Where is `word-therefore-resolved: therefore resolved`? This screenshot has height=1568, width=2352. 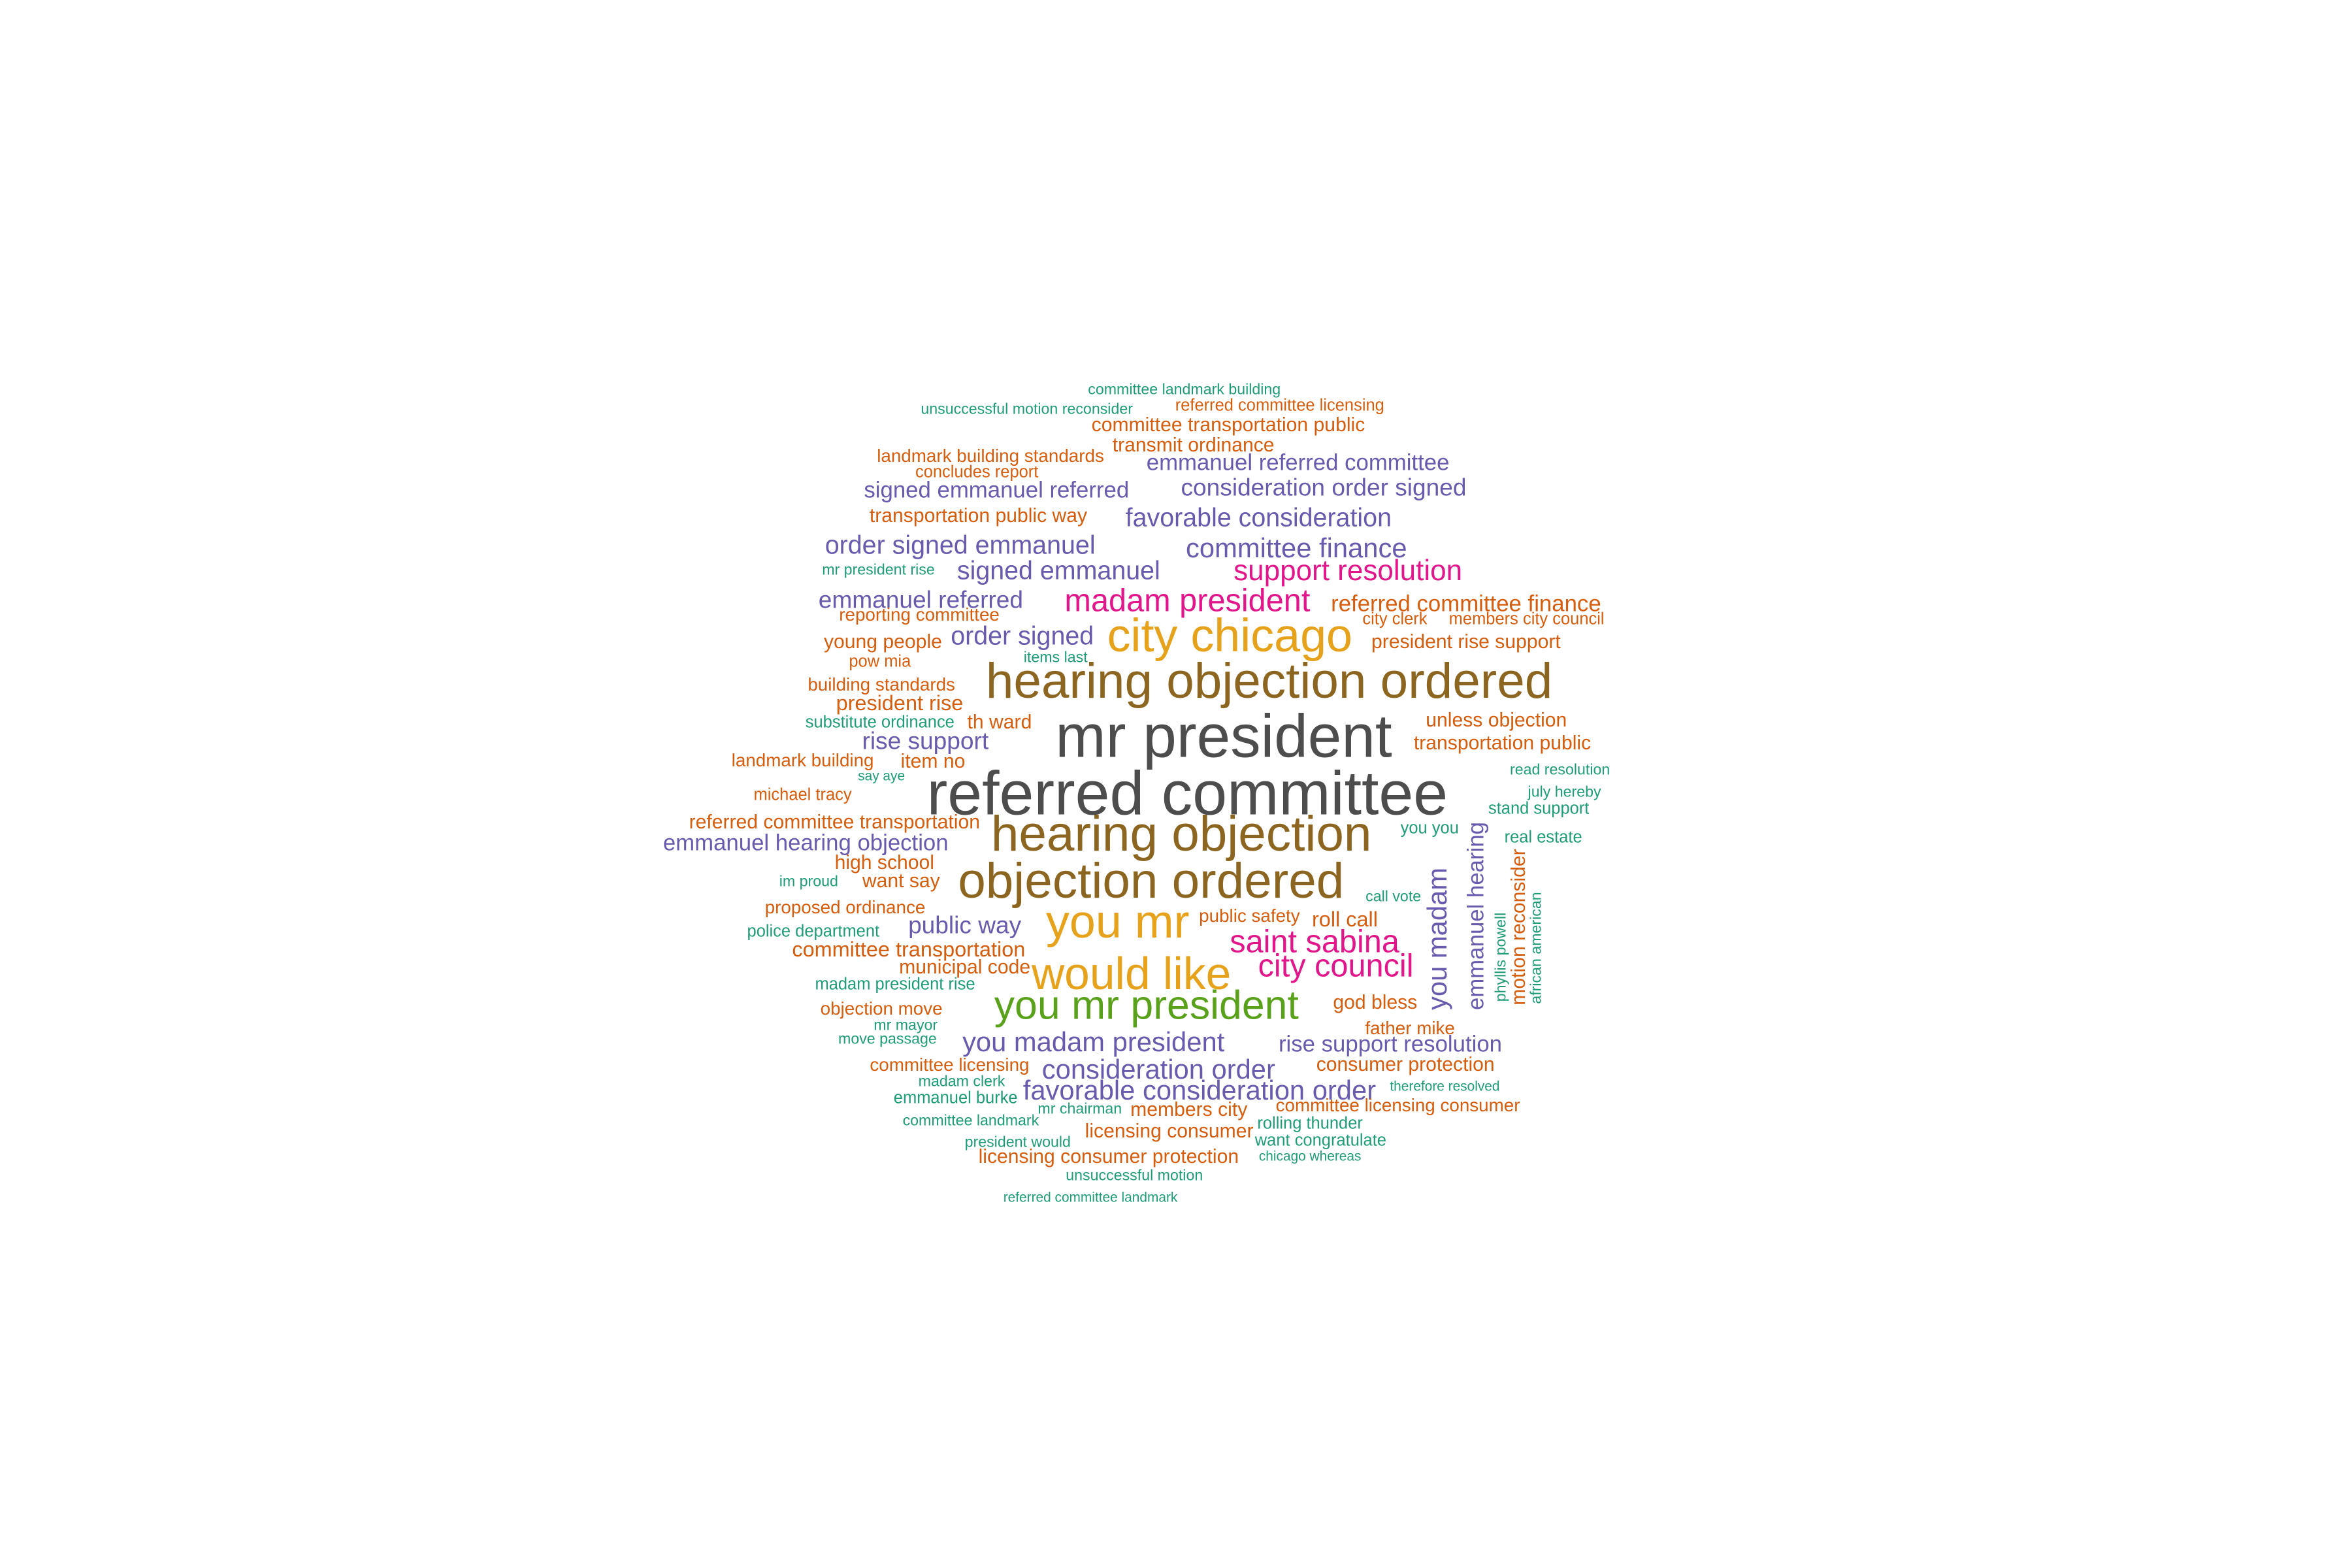 word-therefore-resolved: therefore resolved is located at coordinates (1445, 1086).